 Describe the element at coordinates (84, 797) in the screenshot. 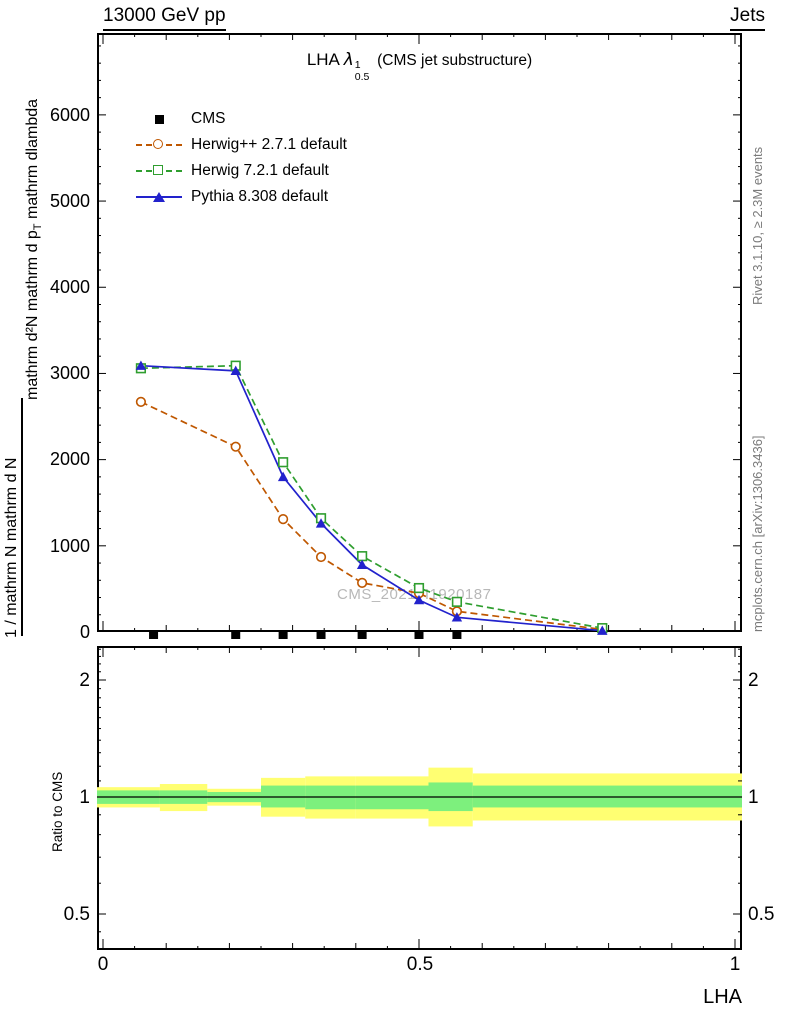

I see `ratio-tick-left-1: 1` at that location.